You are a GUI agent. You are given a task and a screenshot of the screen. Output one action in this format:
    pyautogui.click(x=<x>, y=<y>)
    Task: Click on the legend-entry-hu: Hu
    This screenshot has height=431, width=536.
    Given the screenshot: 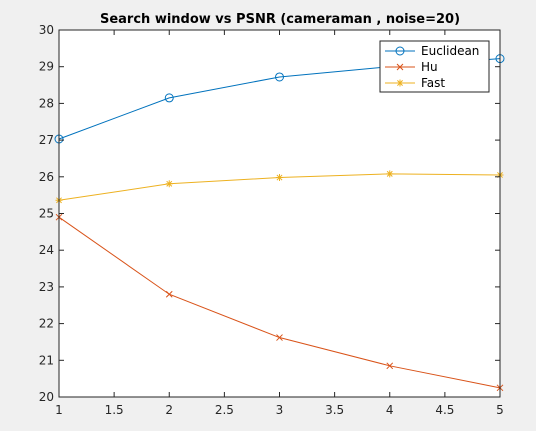 What is the action you would take?
    pyautogui.click(x=411, y=67)
    